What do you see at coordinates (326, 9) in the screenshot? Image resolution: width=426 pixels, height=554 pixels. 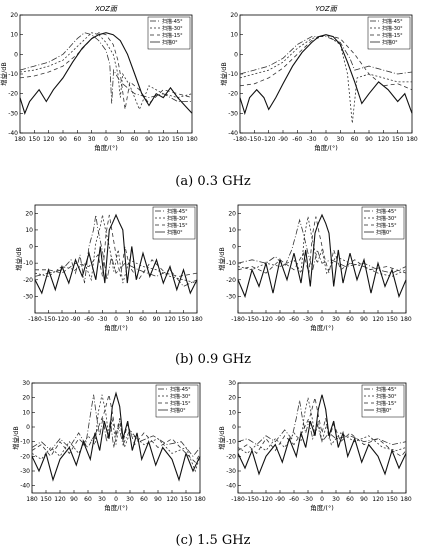 I see `chart-title: YOZ面` at bounding box center [326, 9].